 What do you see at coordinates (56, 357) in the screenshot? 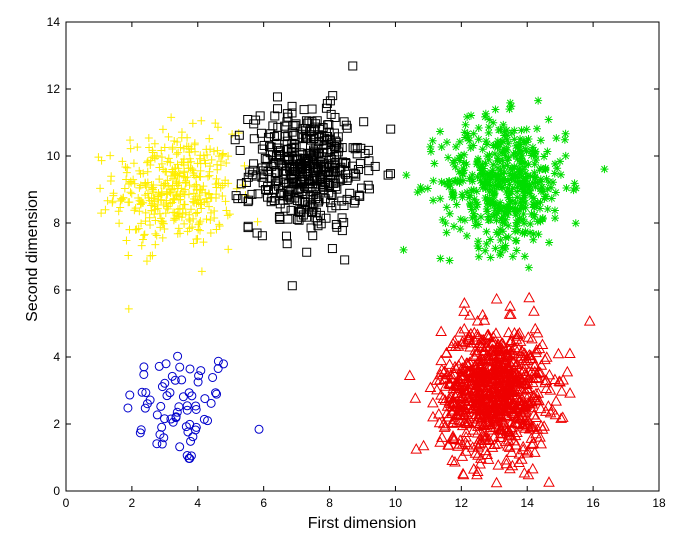
I see `y-tick-label: 4` at bounding box center [56, 357].